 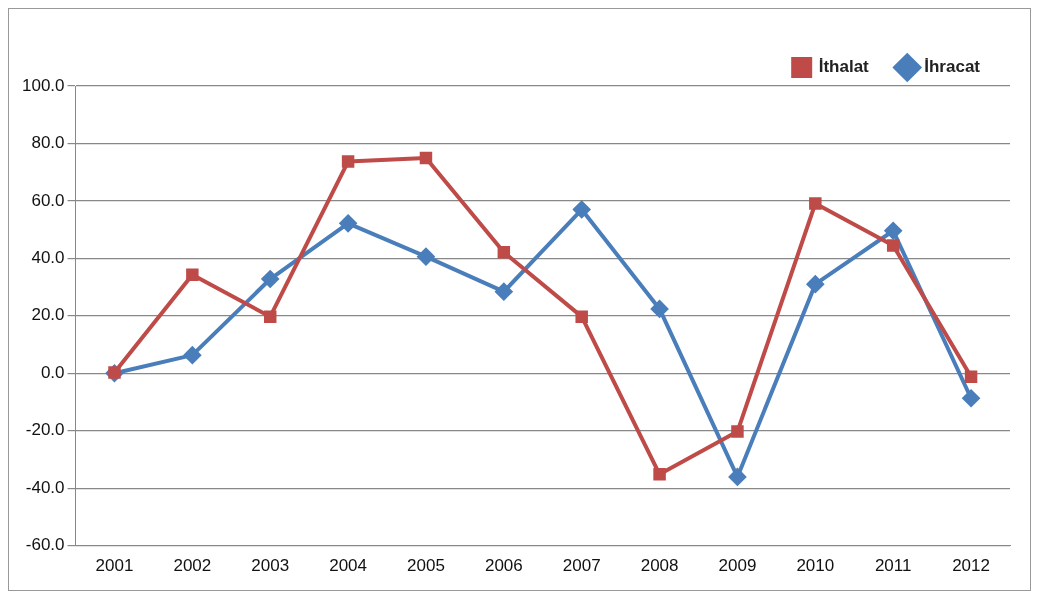 I want to click on x-tick-label: 2007, so click(x=581, y=566).